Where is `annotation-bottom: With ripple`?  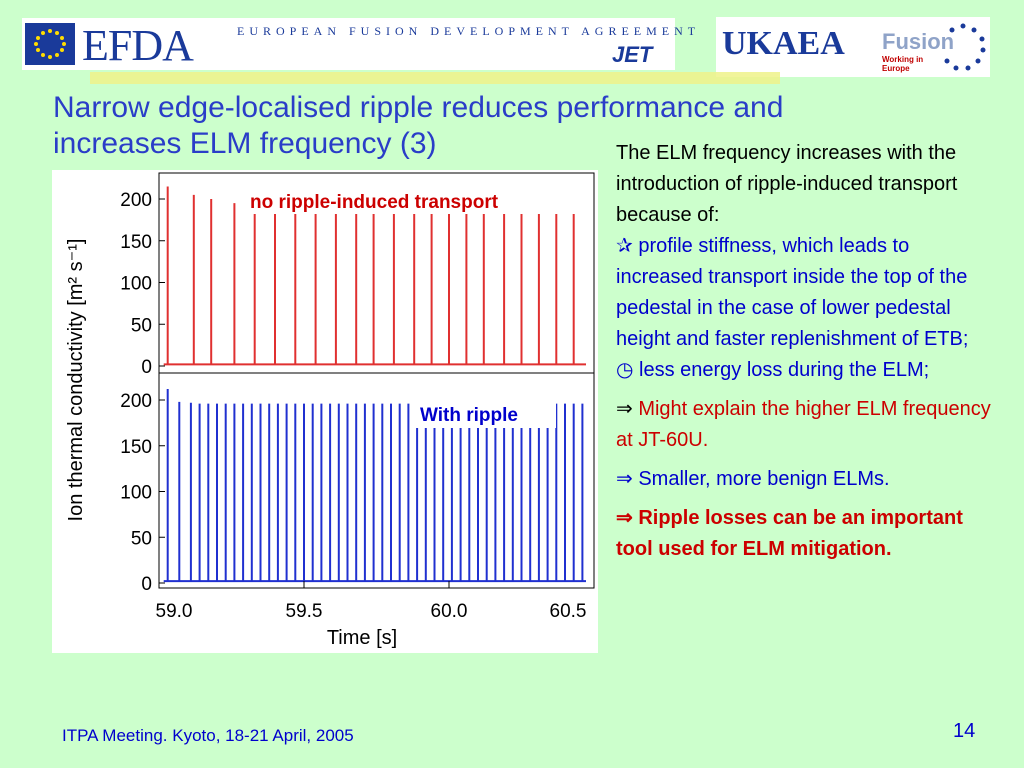 annotation-bottom: With ripple is located at coordinates (469, 415).